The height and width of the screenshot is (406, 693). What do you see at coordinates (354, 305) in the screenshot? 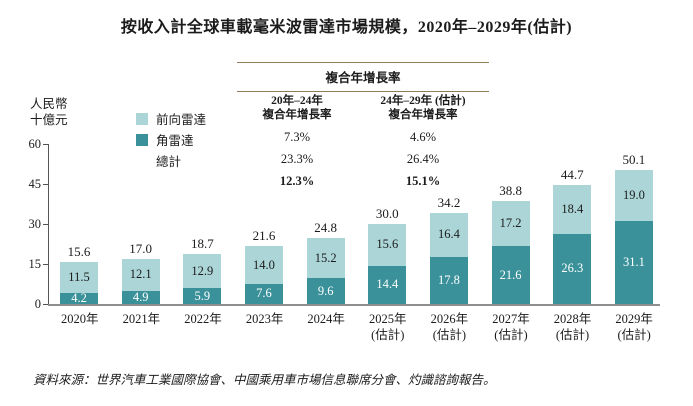
I see `x-axis-baseline` at bounding box center [354, 305].